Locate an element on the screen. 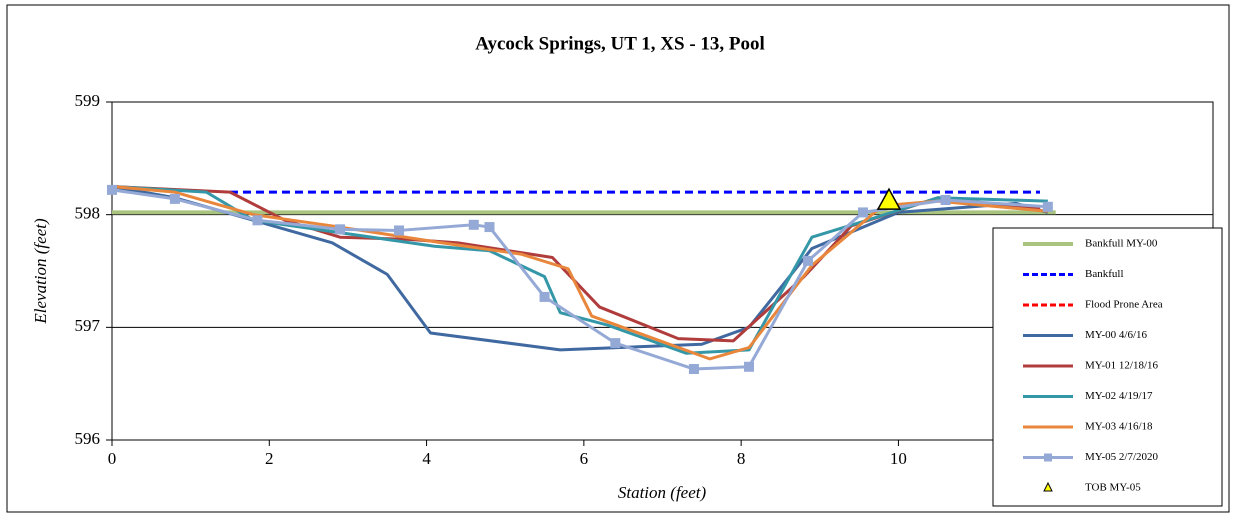 The width and height of the screenshot is (1237, 513). y-tick-label: 597 is located at coordinates (88, 325).